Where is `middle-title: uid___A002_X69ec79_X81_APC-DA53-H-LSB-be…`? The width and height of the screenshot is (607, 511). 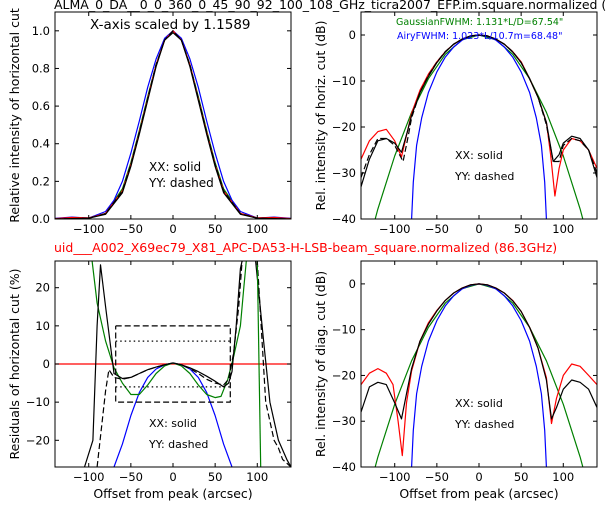
middle-title: uid___A002_X69ec79_X81_APC-DA53-H-LSB-be… is located at coordinates (305, 247).